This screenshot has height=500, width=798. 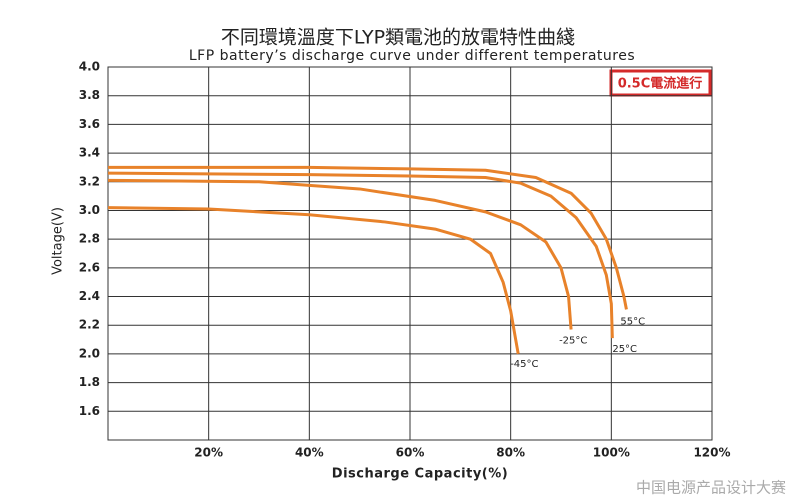 I want to click on y-tick-label: 2.4, so click(x=89, y=296).